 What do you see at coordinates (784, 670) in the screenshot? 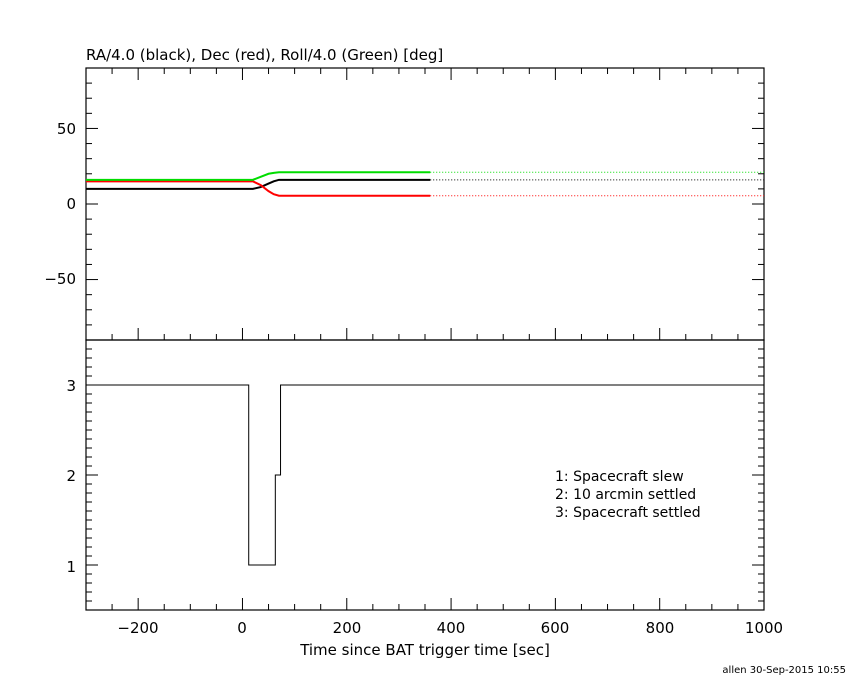
I see `footer-stamp: allen 30-Sep-2015 10:55` at bounding box center [784, 670].